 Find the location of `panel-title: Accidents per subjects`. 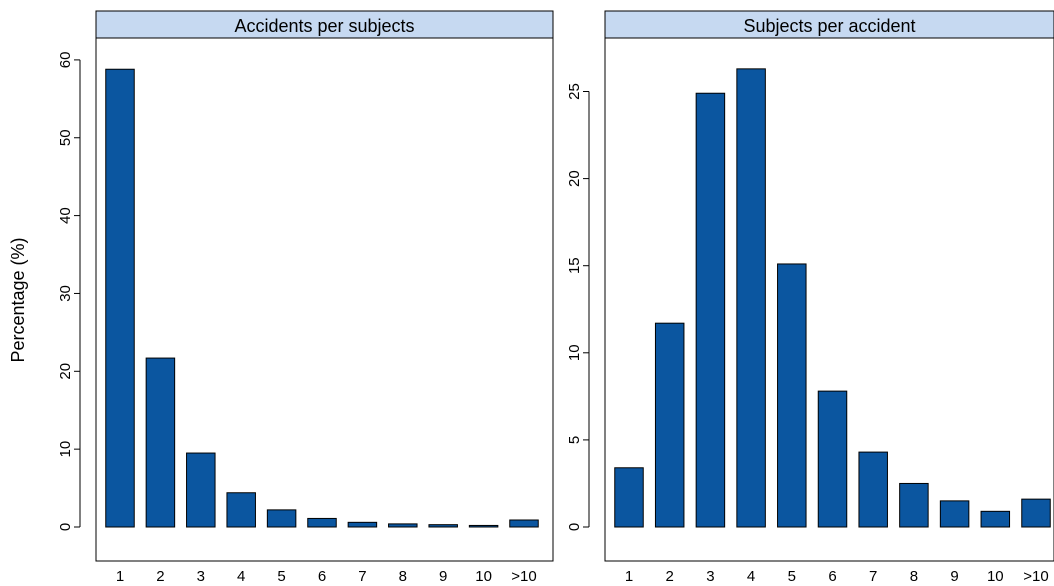

panel-title: Accidents per subjects is located at coordinates (324, 26).